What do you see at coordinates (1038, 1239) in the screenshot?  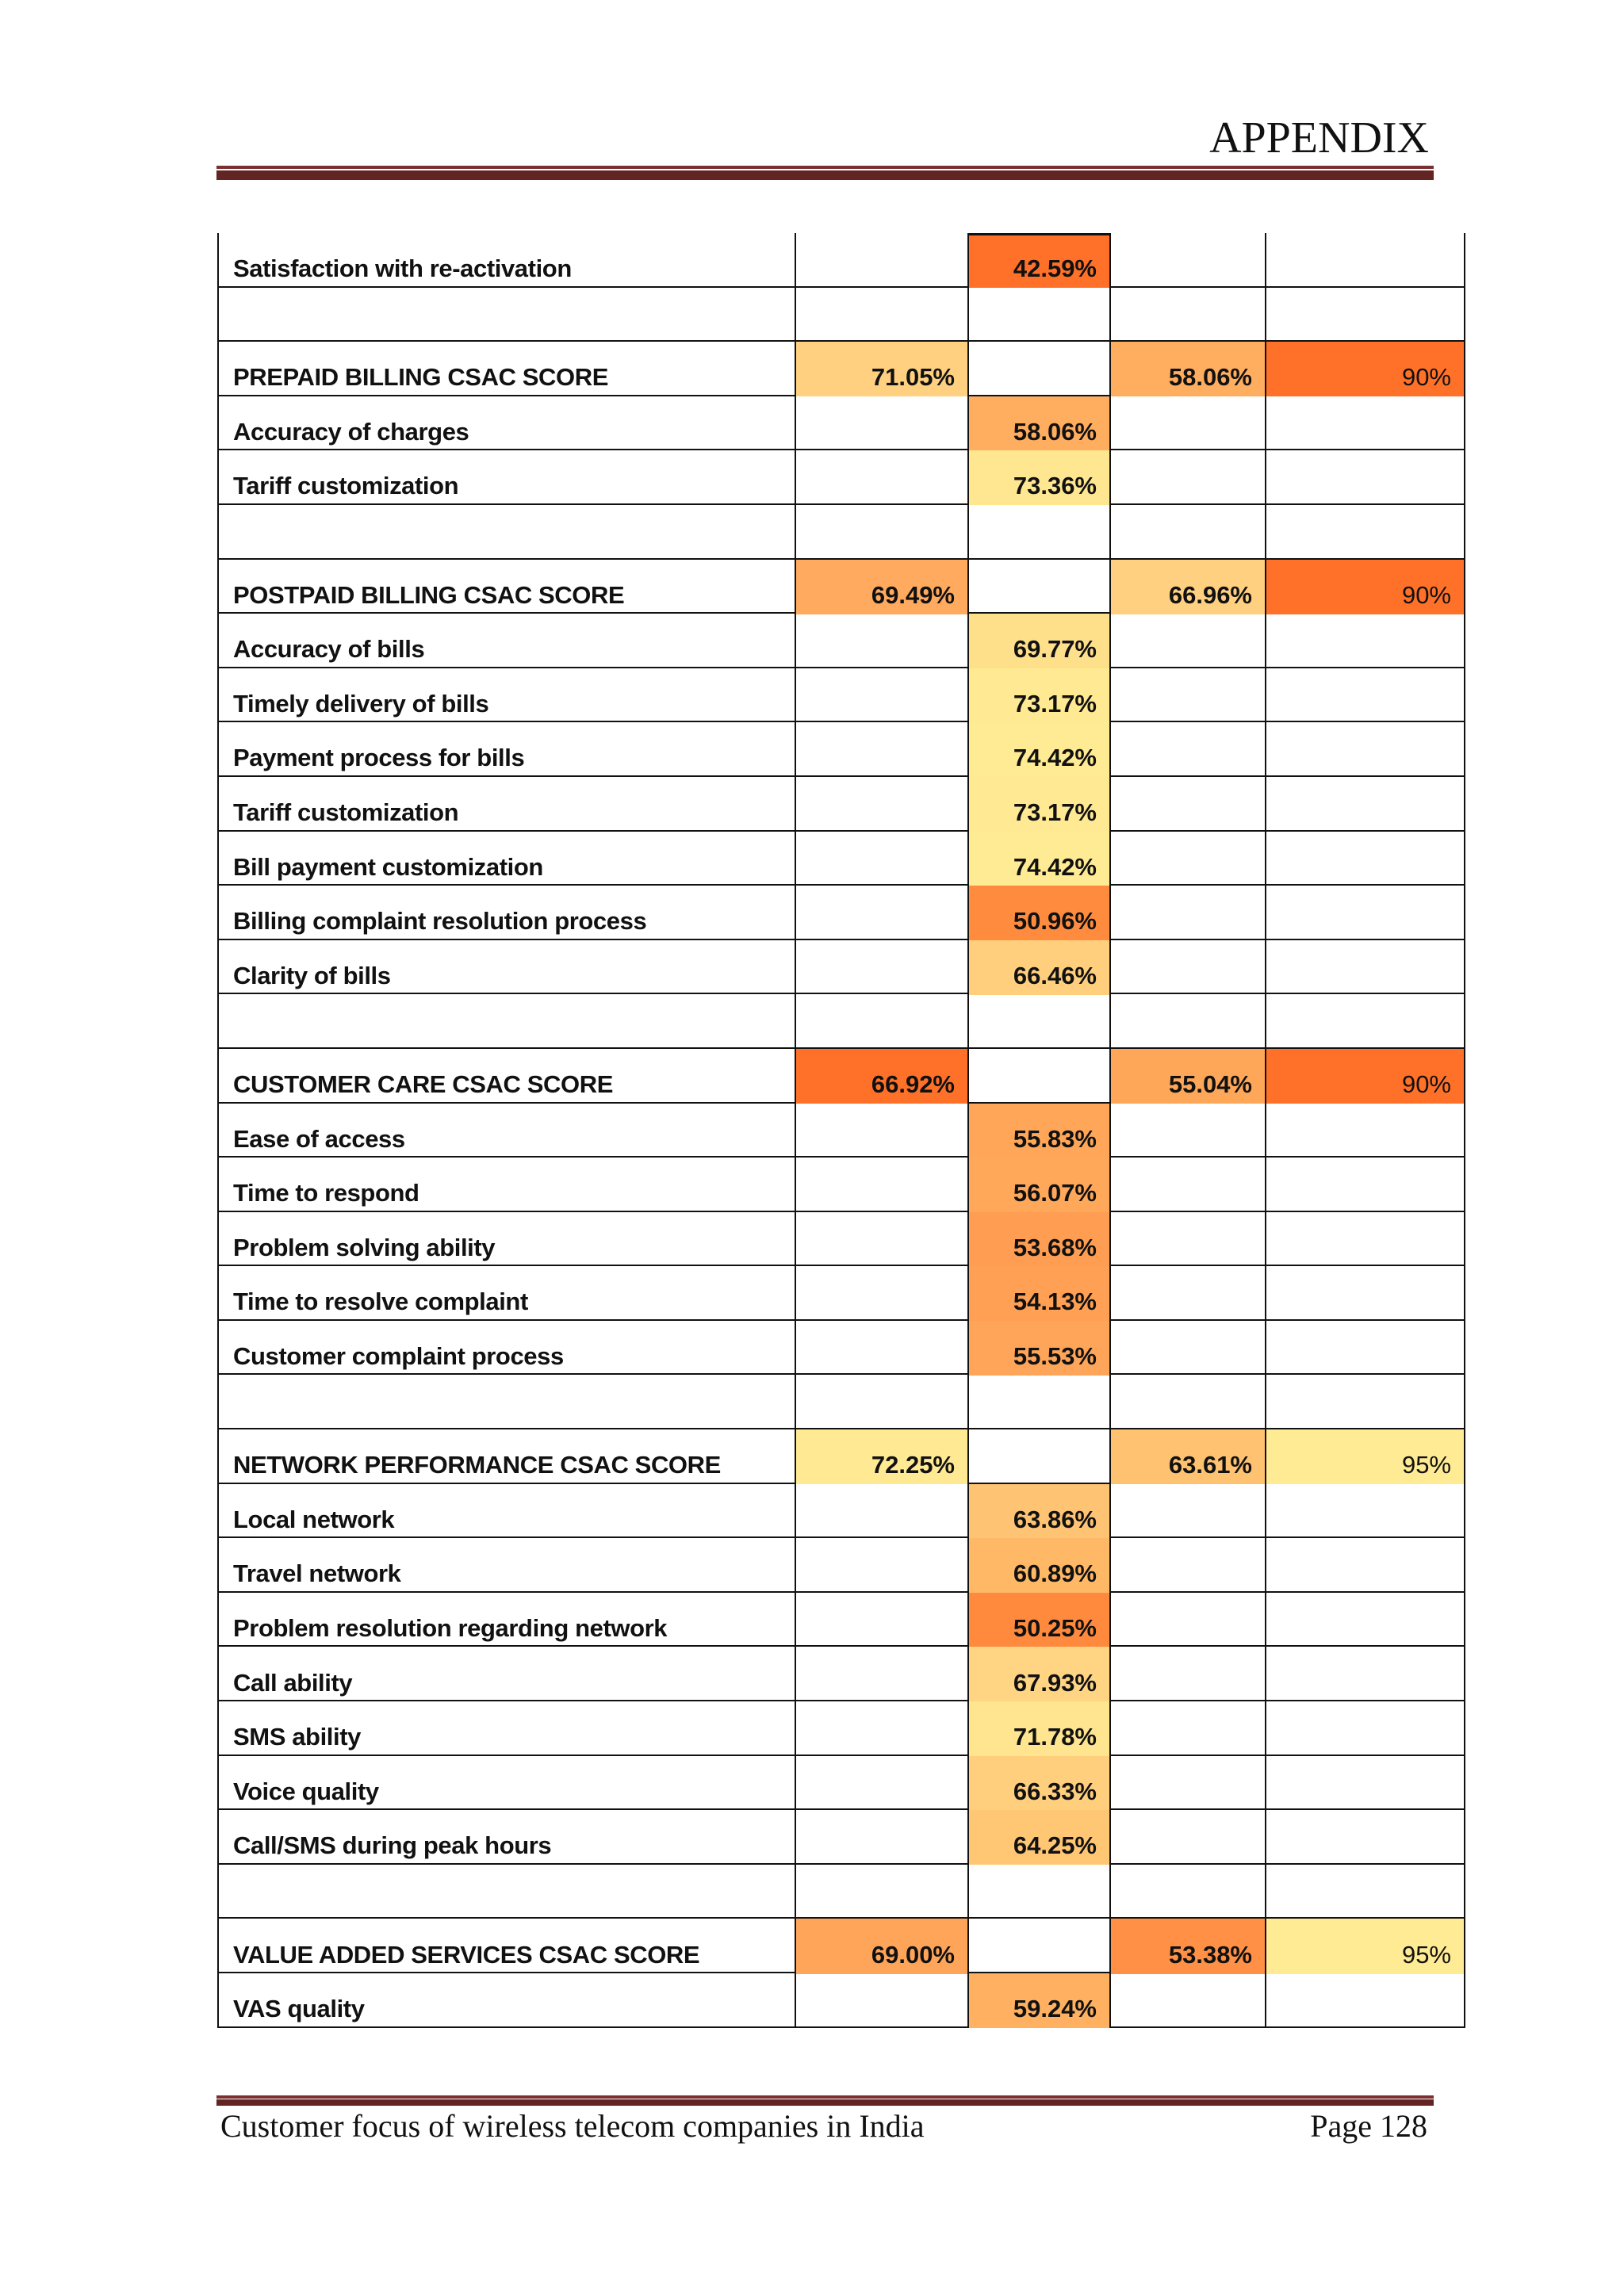 I see `value-cell: 53.68%` at bounding box center [1038, 1239].